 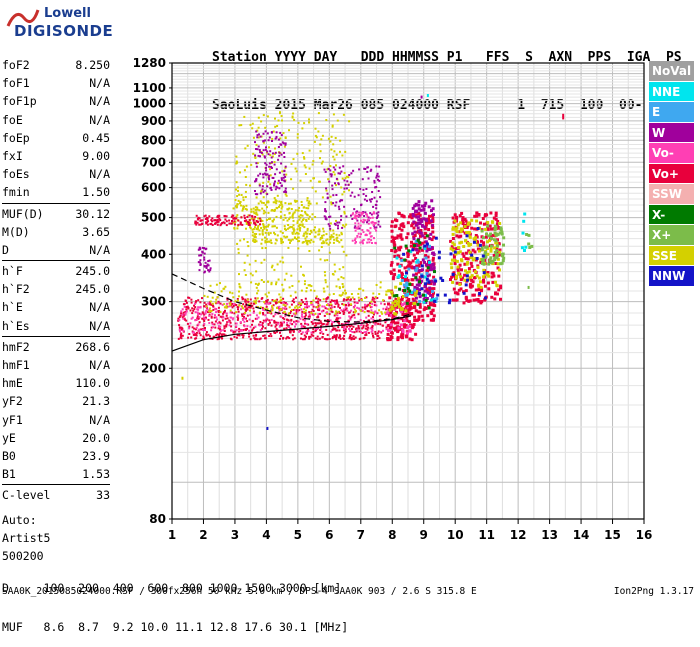 What do you see at coordinates (56, 138) in the screenshot?
I see `param-row: foEp 0.45` at bounding box center [56, 138].